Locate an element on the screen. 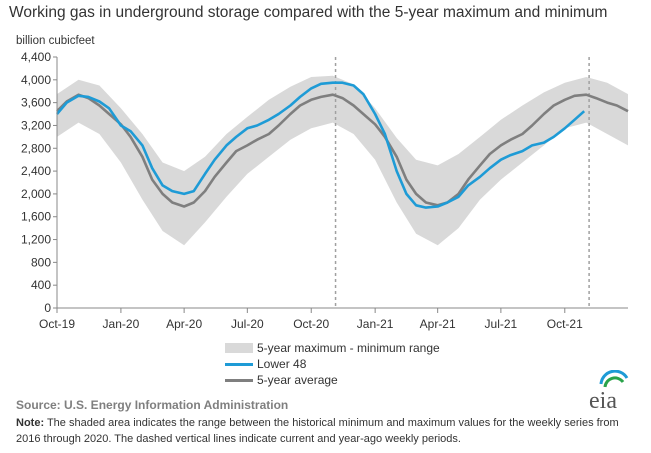 This screenshot has height=453, width=651. logo-arc-blue is located at coordinates (614, 377).